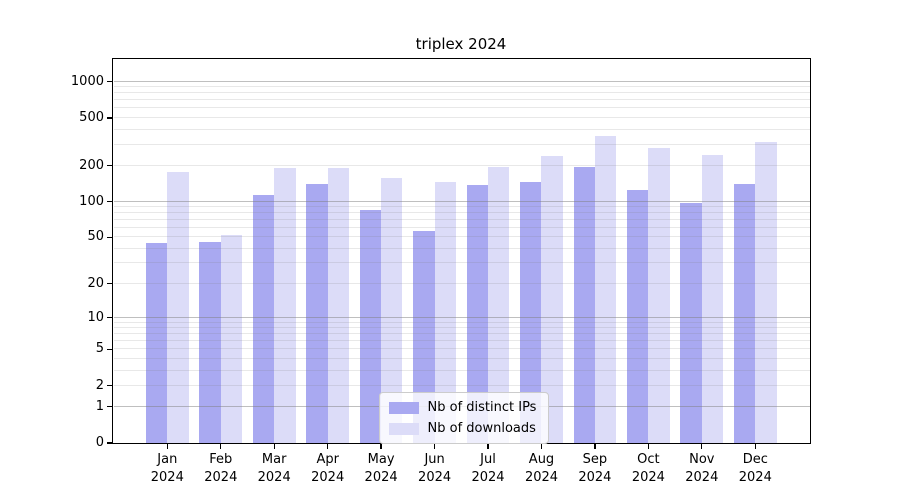 The image size is (900, 500). Describe the element at coordinates (702, 468) in the screenshot. I see `x-tick-label-nov: Nov 2024` at that location.